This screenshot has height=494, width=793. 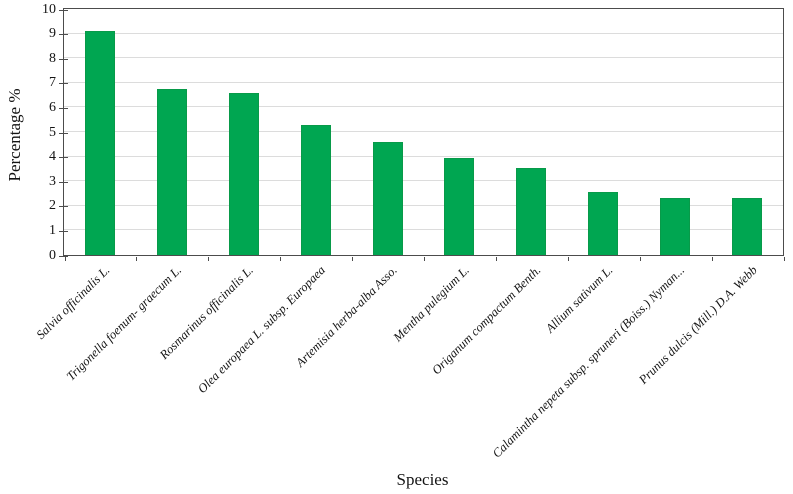 I want to click on gridline-y6, so click(x=423, y=107).